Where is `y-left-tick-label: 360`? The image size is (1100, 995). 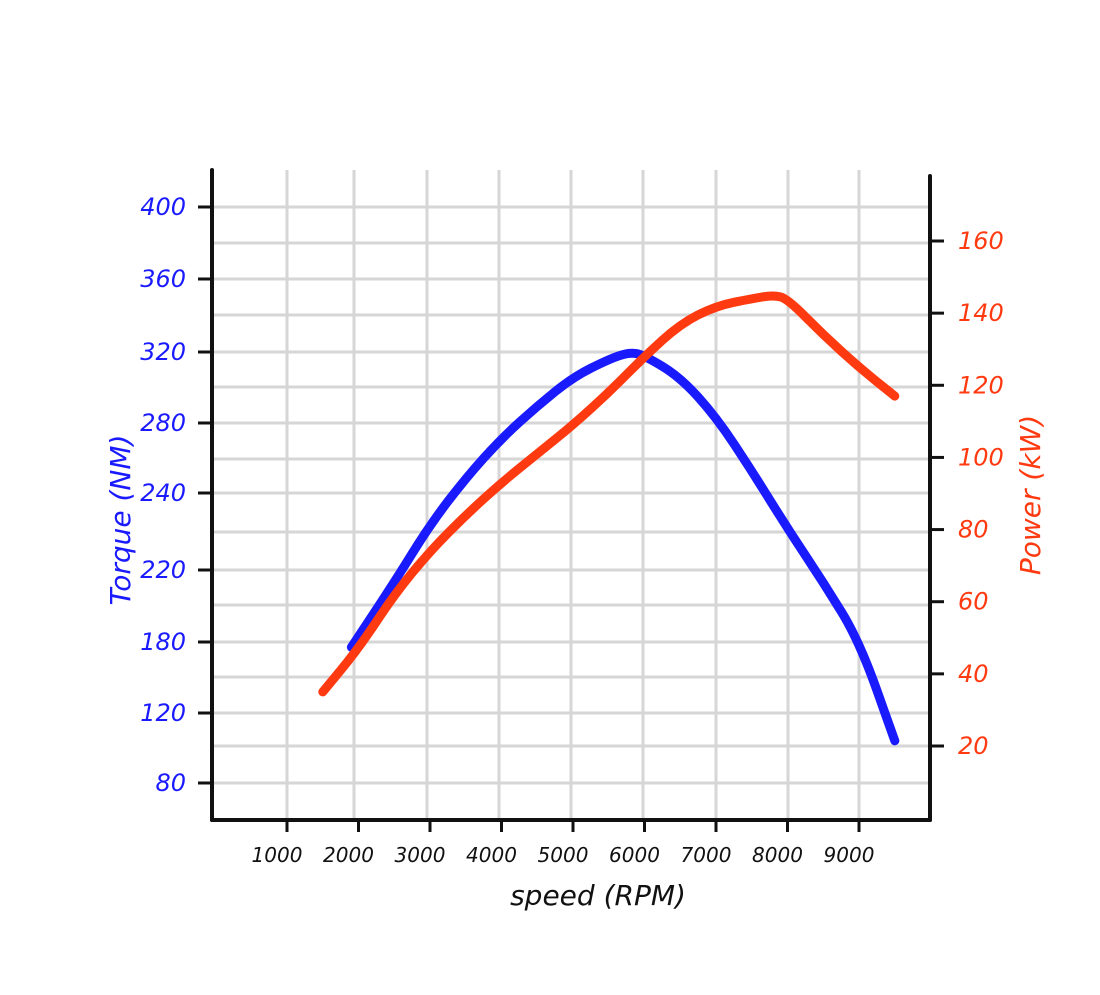
y-left-tick-label: 360 is located at coordinates (163, 279).